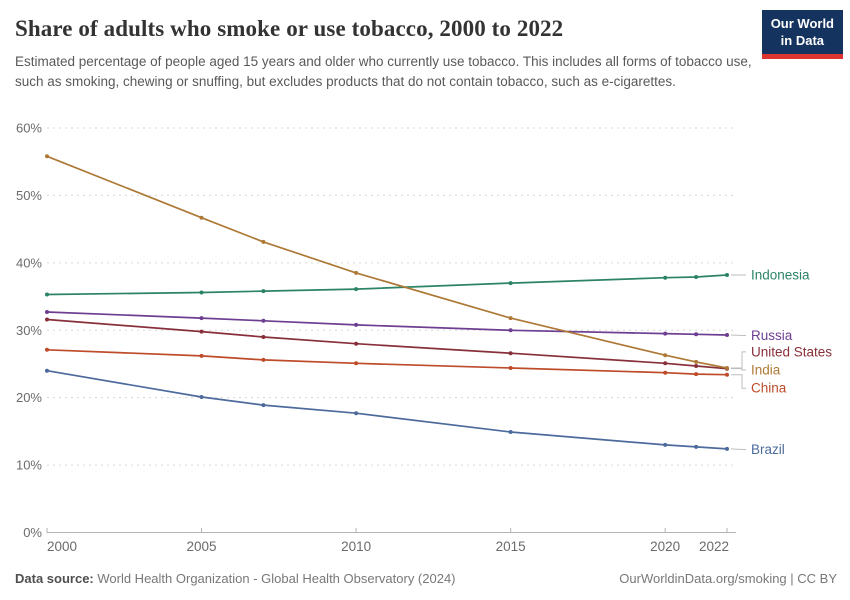  What do you see at coordinates (768, 449) in the screenshot?
I see `series-label-brazil: Brazil` at bounding box center [768, 449].